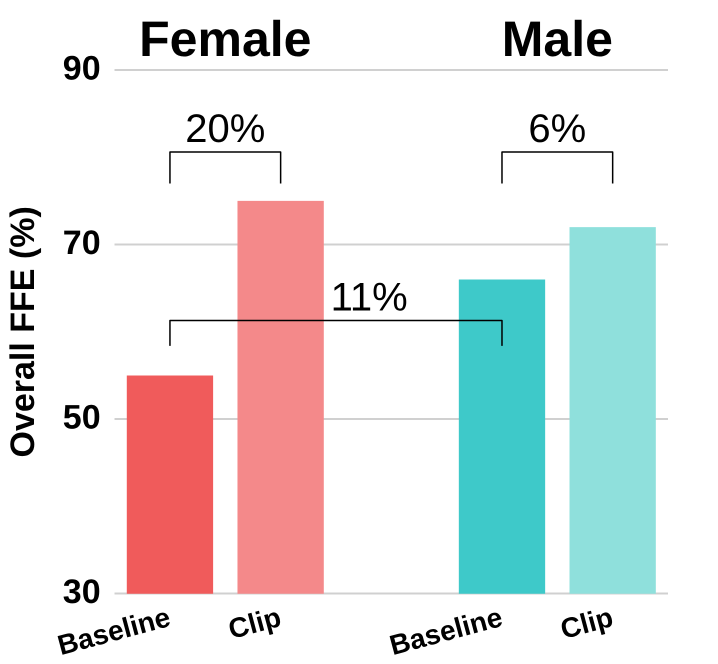 Image resolution: width=718 pixels, height=664 pixels. I want to click on annotation: 6%, so click(557, 129).